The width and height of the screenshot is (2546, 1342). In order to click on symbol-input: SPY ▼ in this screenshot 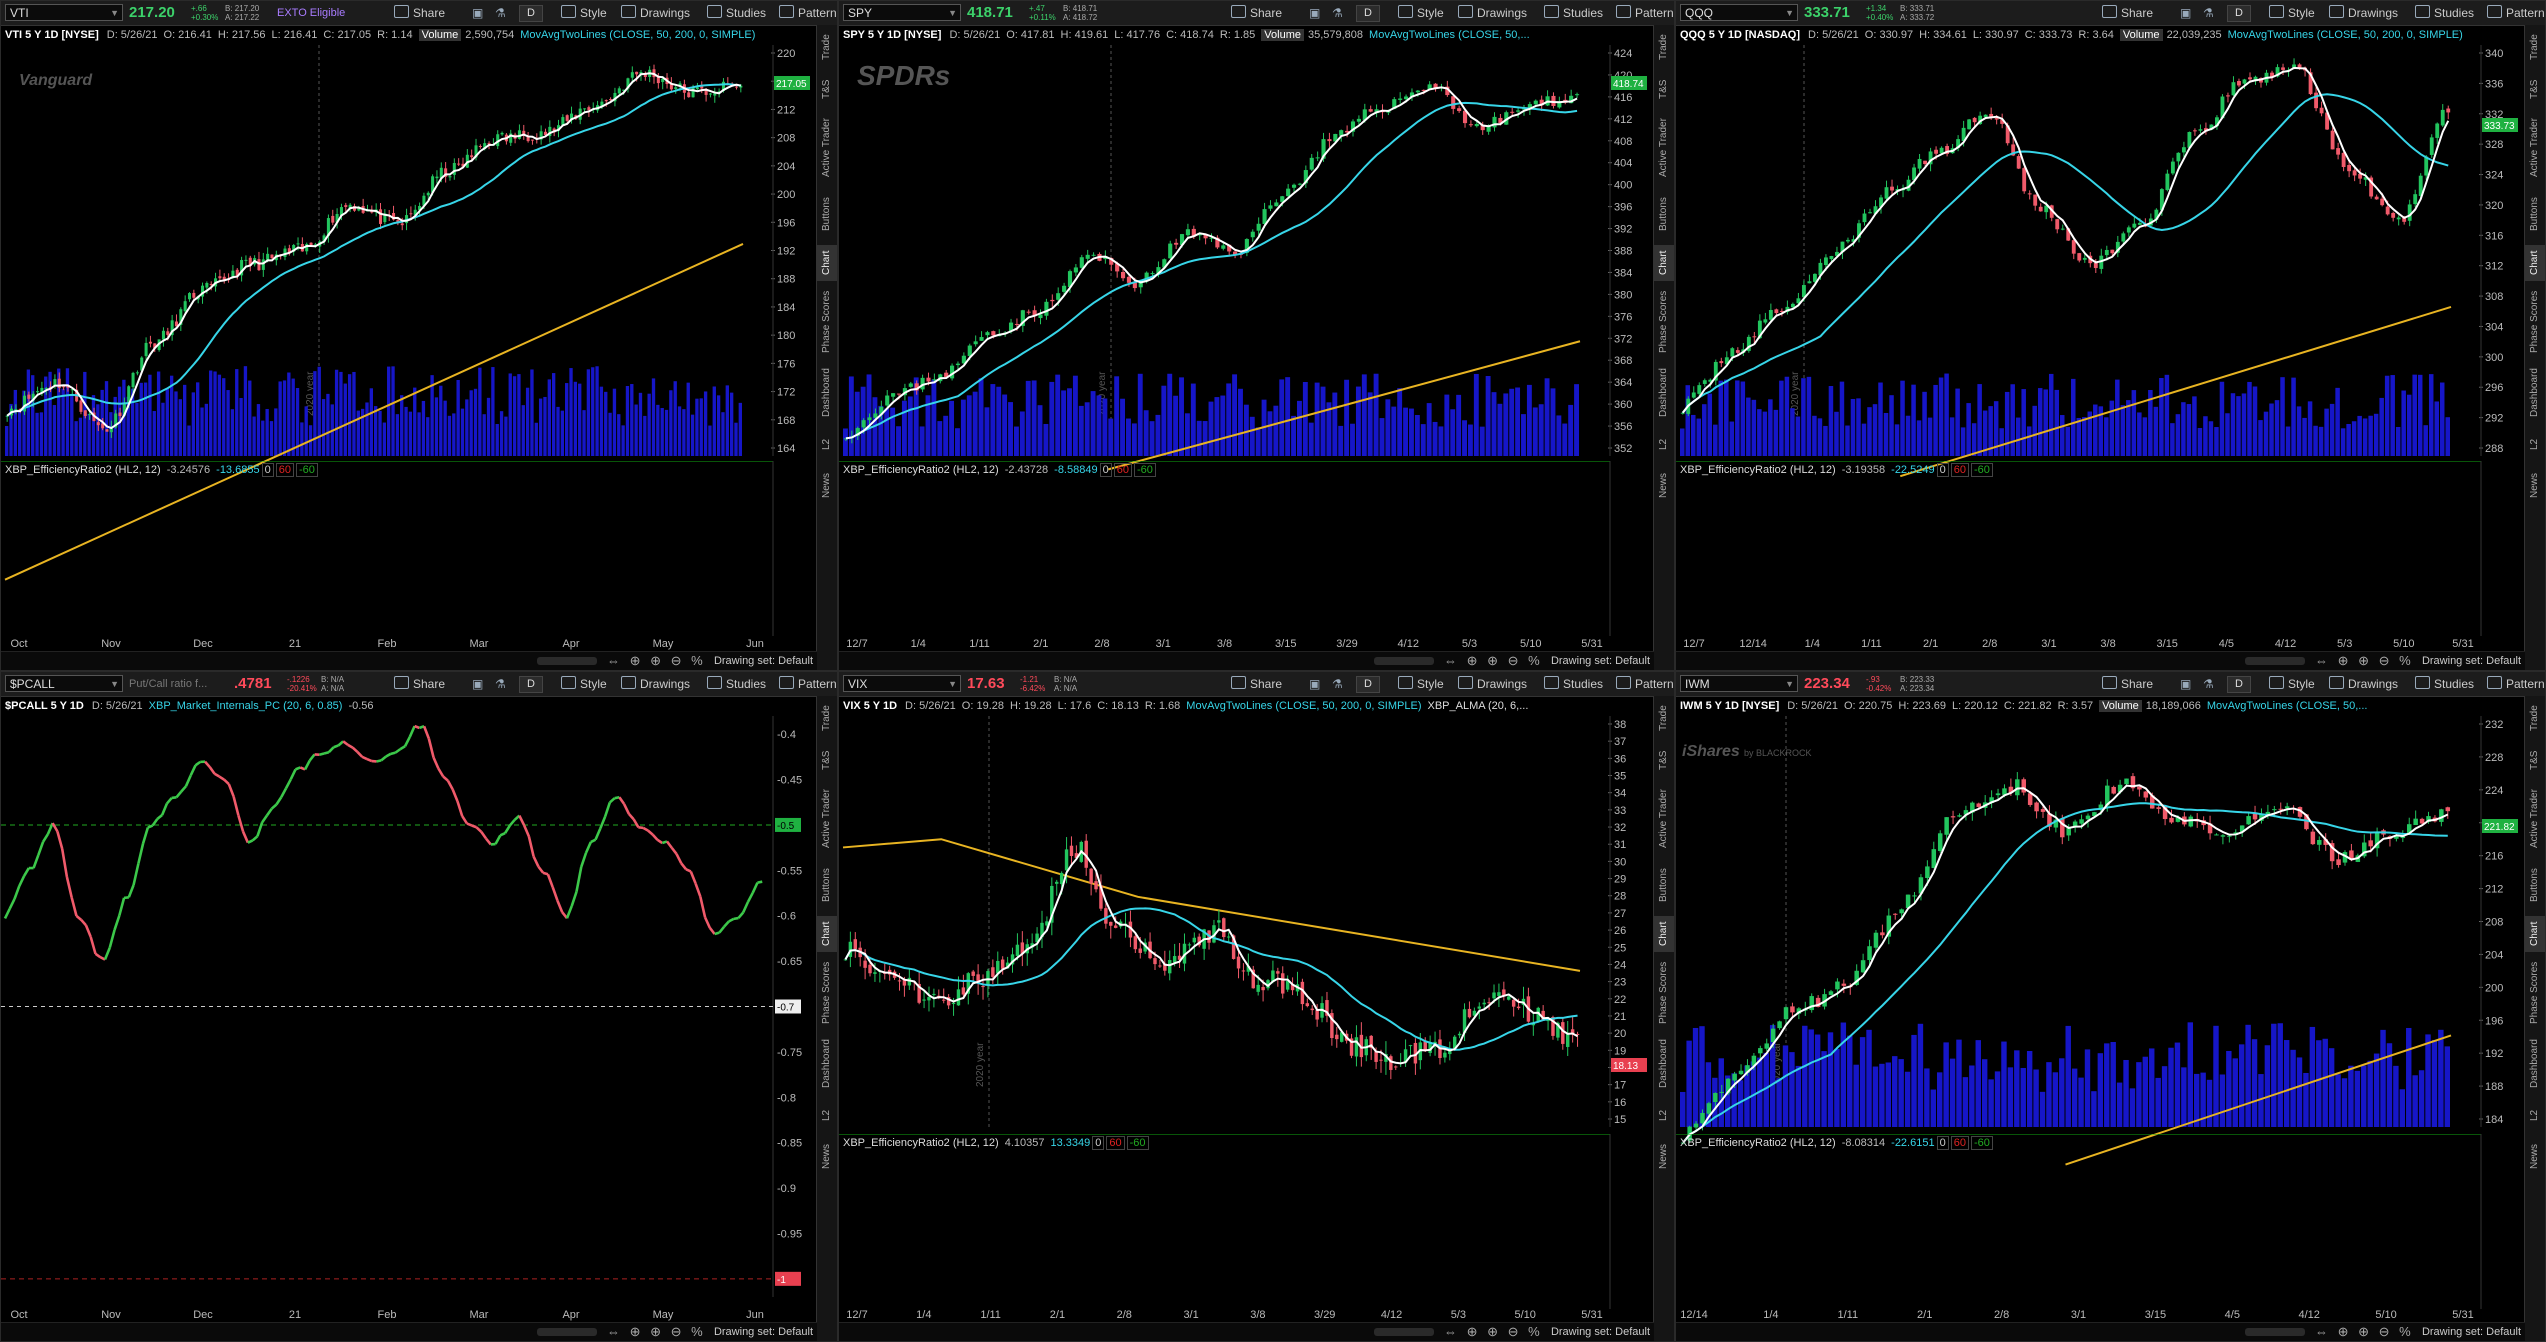, I will do `click(902, 12)`.